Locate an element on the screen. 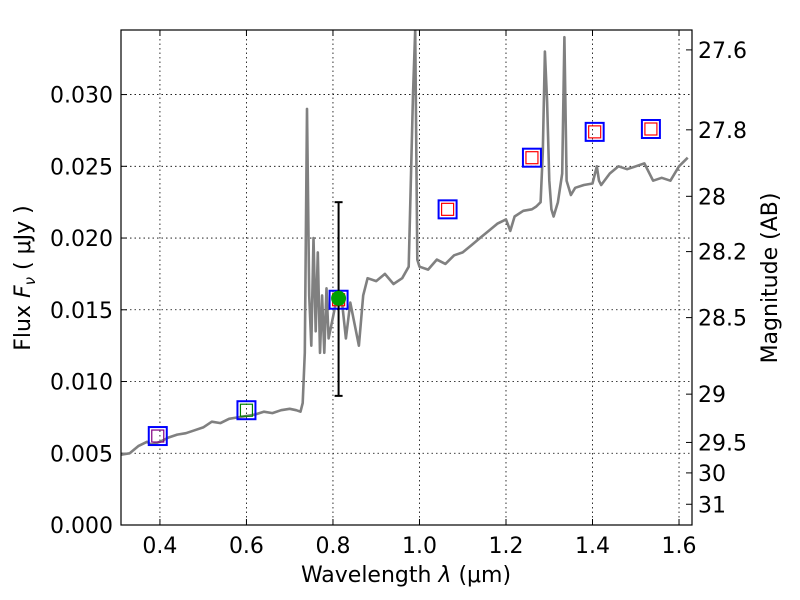 The image size is (800, 600). y-tick-label: 0.020 is located at coordinates (81, 239).